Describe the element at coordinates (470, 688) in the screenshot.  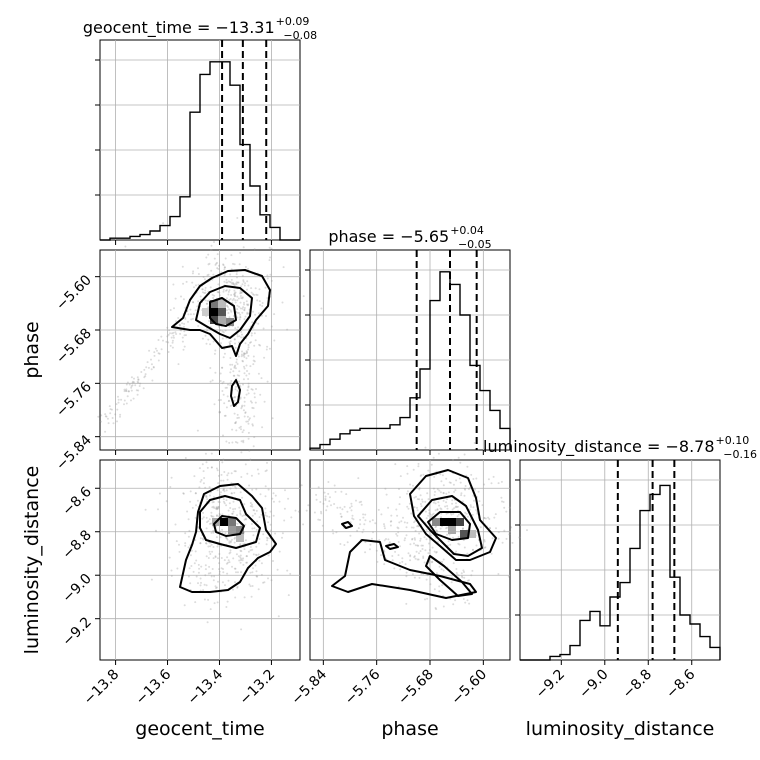
I see `xticklabel-phase: −5.60` at that location.